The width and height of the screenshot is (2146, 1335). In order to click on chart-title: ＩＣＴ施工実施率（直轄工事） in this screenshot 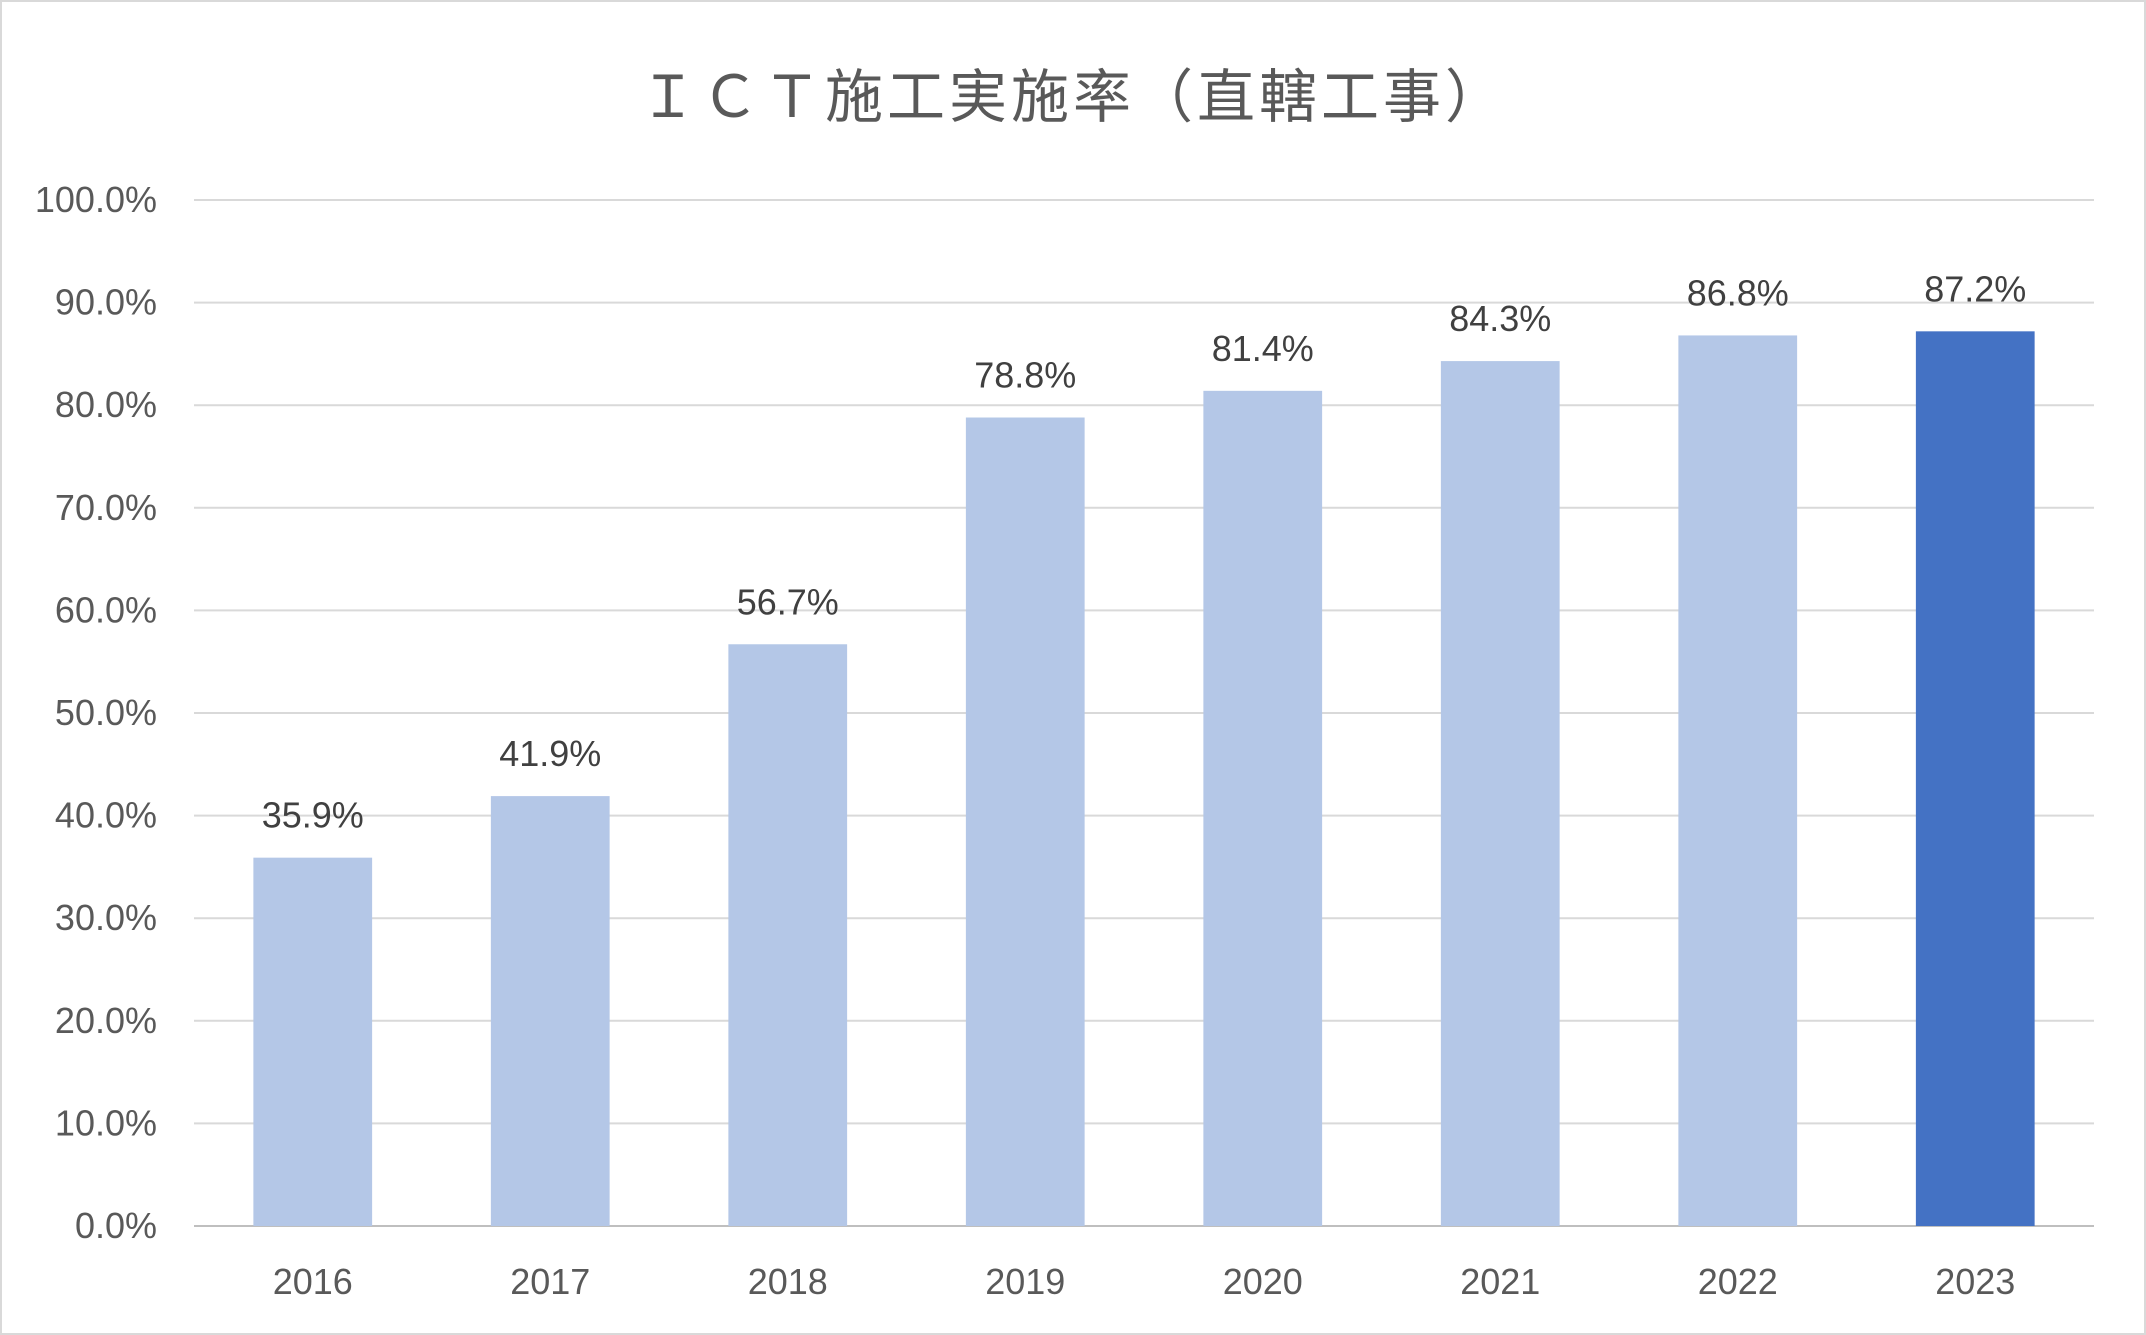, I will do `click(1072, 97)`.